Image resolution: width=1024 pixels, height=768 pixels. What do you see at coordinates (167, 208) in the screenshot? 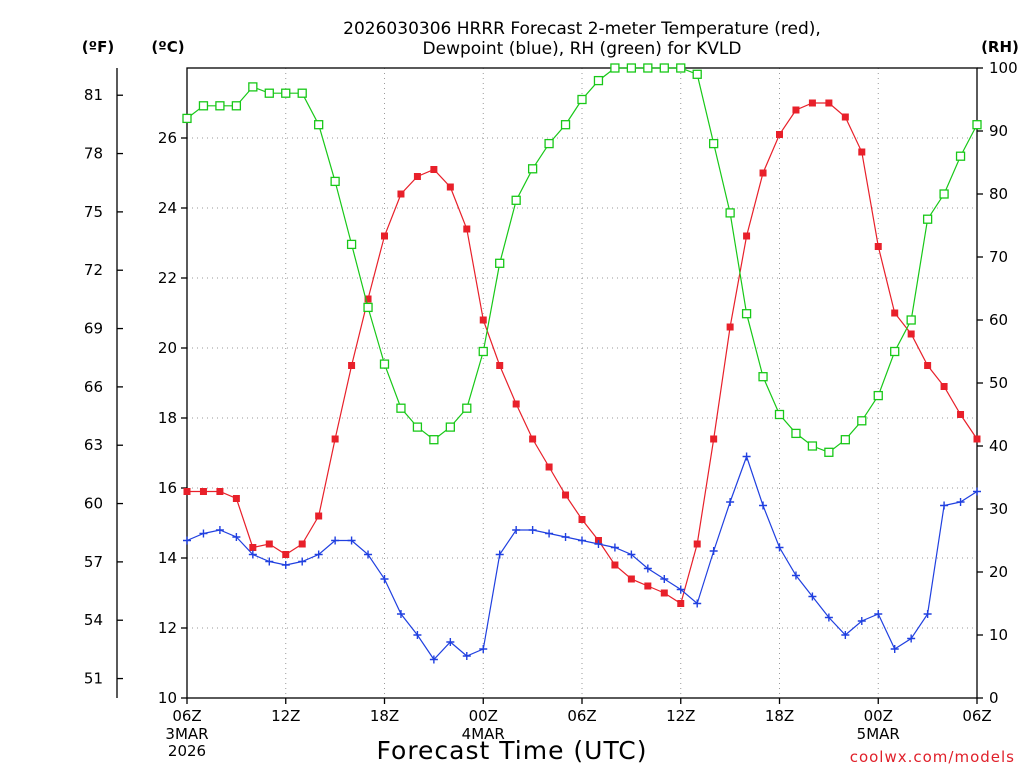
I see `celsius-tick-label: 24` at bounding box center [167, 208].